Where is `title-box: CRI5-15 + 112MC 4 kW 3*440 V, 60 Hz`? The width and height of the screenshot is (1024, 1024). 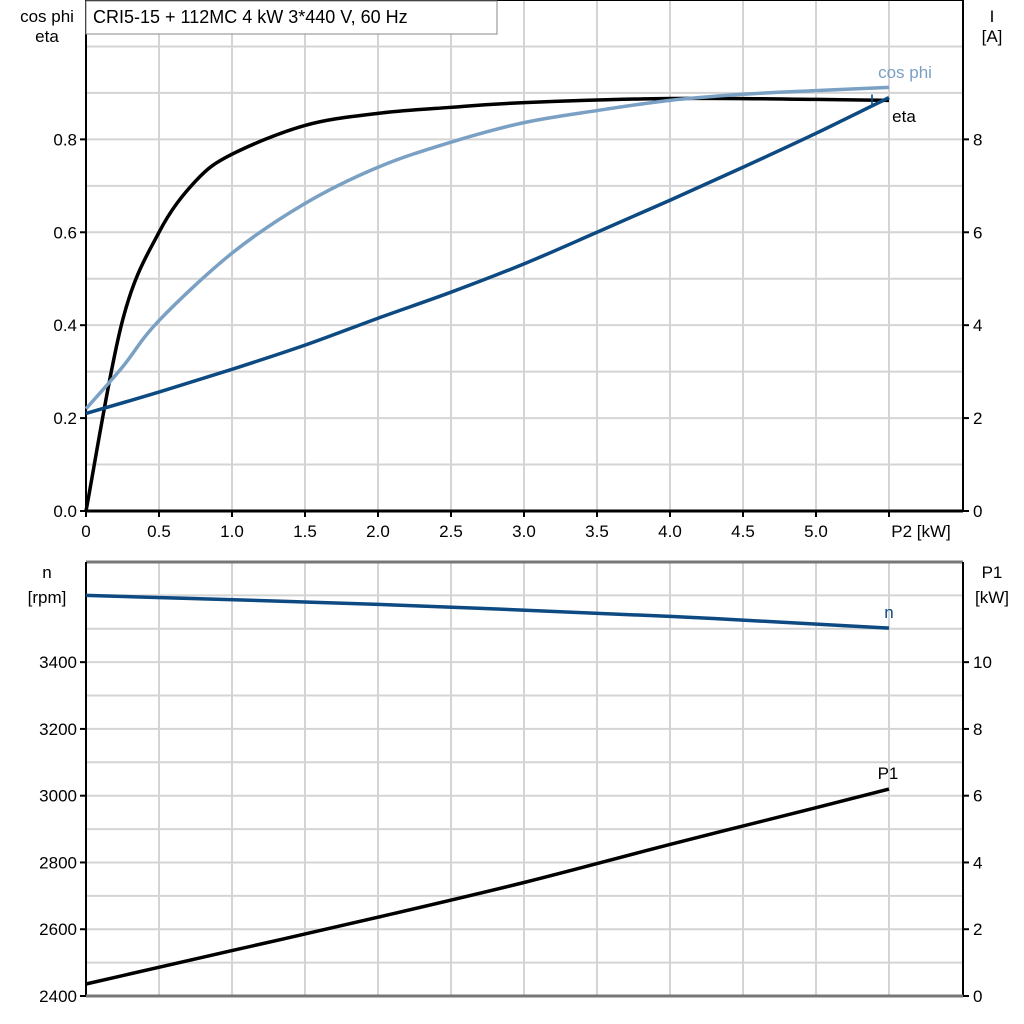
title-box: CRI5-15 + 112MC 4 kW 3*440 V, 60 Hz is located at coordinates (291, 17).